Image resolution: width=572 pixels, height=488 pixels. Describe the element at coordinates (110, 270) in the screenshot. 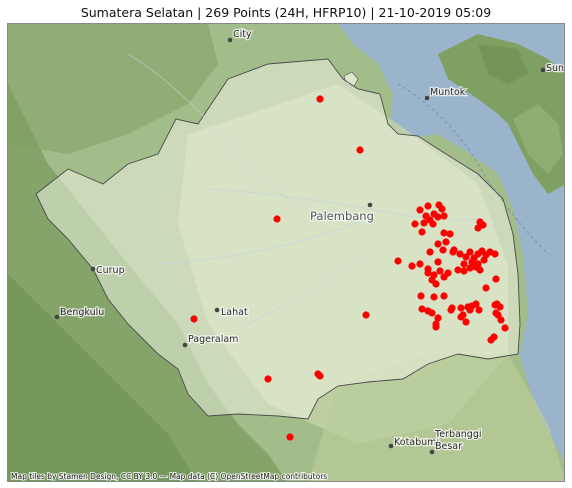

I see `place-label-curup: Curup` at that location.